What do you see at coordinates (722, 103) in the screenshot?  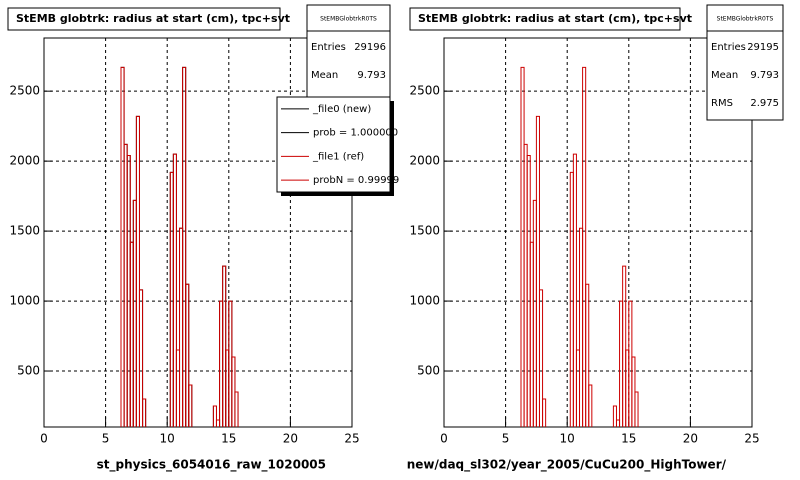 I see `stats-label: RMS` at bounding box center [722, 103].